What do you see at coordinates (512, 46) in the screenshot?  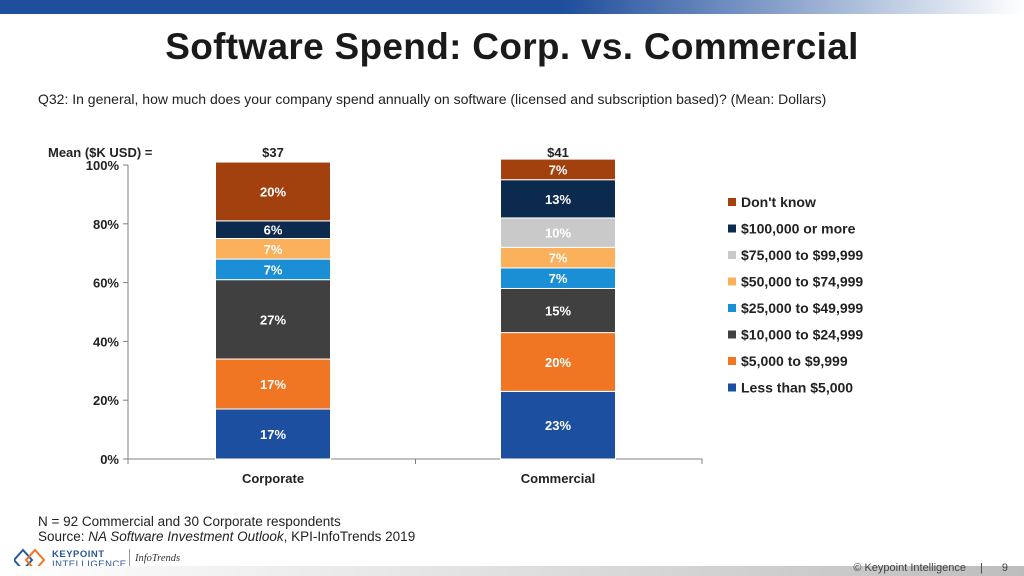 I see `slide-title: Software Spend: Corp. vs. Commercial` at bounding box center [512, 46].